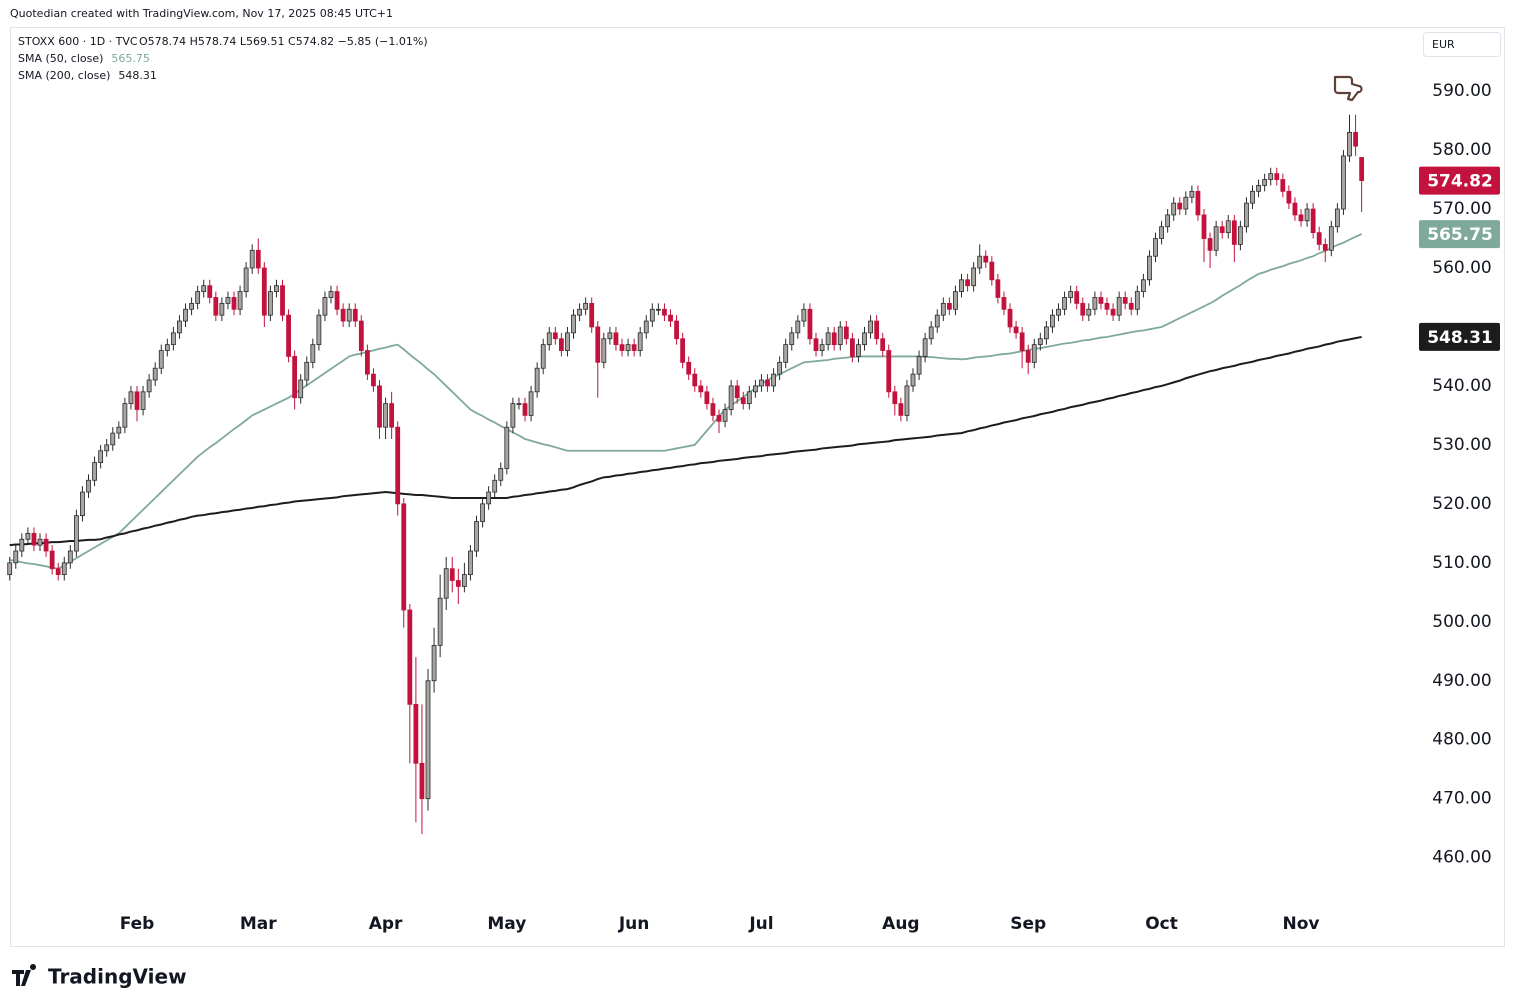 The width and height of the screenshot is (1515, 1008). What do you see at coordinates (386, 924) in the screenshot?
I see `x-tick-label: Apr` at bounding box center [386, 924].